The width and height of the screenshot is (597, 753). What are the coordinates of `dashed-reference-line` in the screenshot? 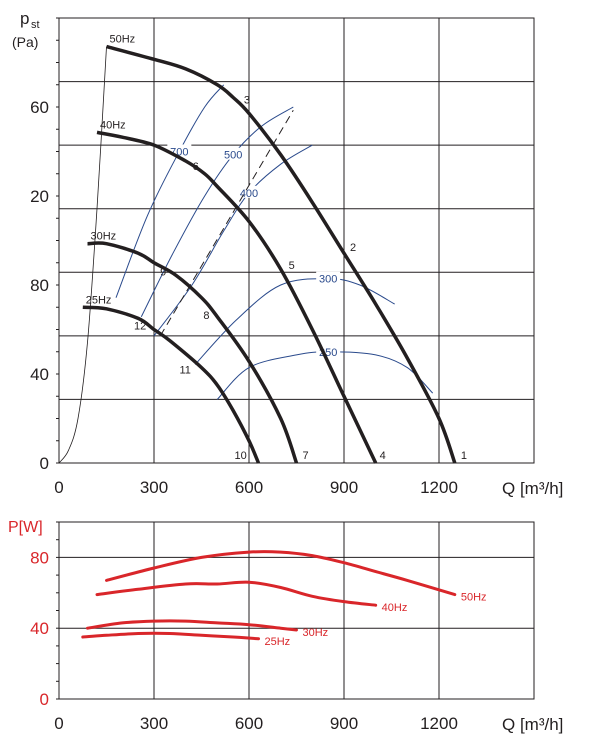 It's located at (226, 223).